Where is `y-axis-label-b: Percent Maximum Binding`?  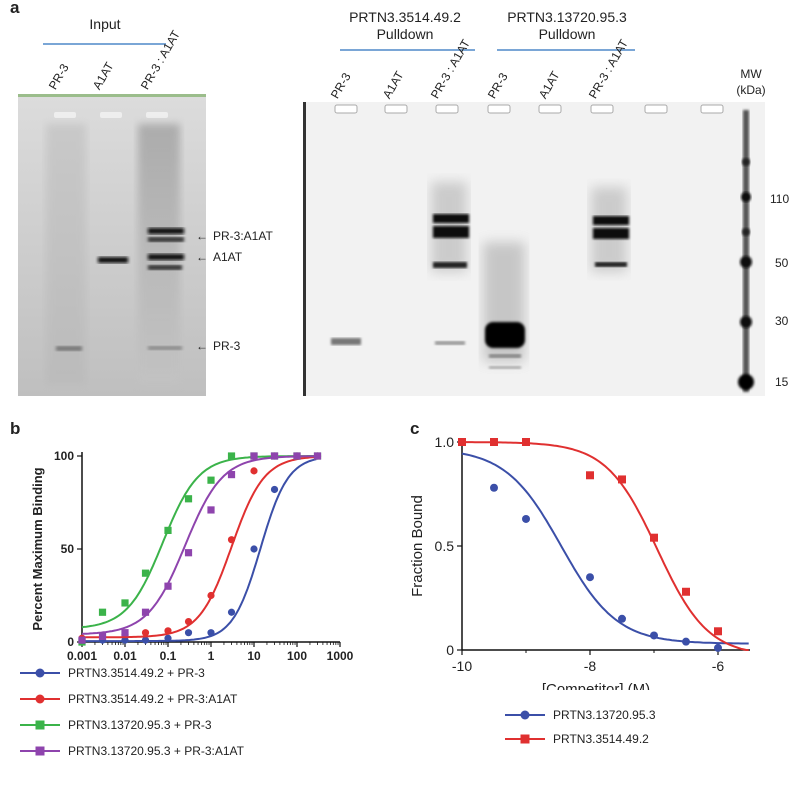
y-axis-label-b: Percent Maximum Binding is located at coordinates (37, 548).